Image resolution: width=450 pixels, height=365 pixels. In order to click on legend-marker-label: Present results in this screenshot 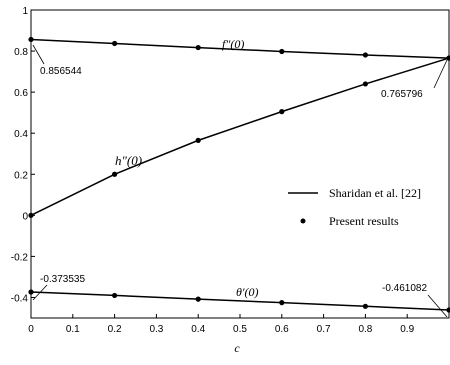, I will do `click(364, 221)`.